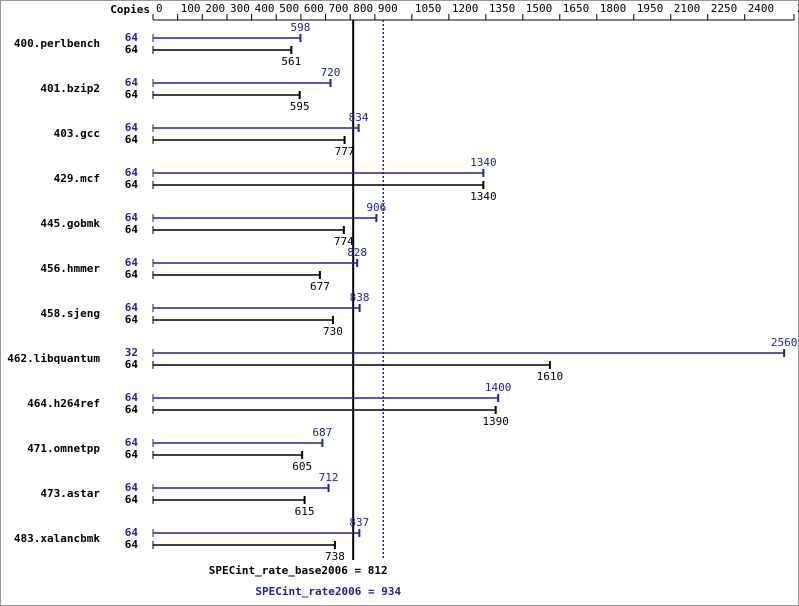 The height and width of the screenshot is (606, 799). What do you see at coordinates (687, 8) in the screenshot?
I see `x-tick-label: 2100` at bounding box center [687, 8].